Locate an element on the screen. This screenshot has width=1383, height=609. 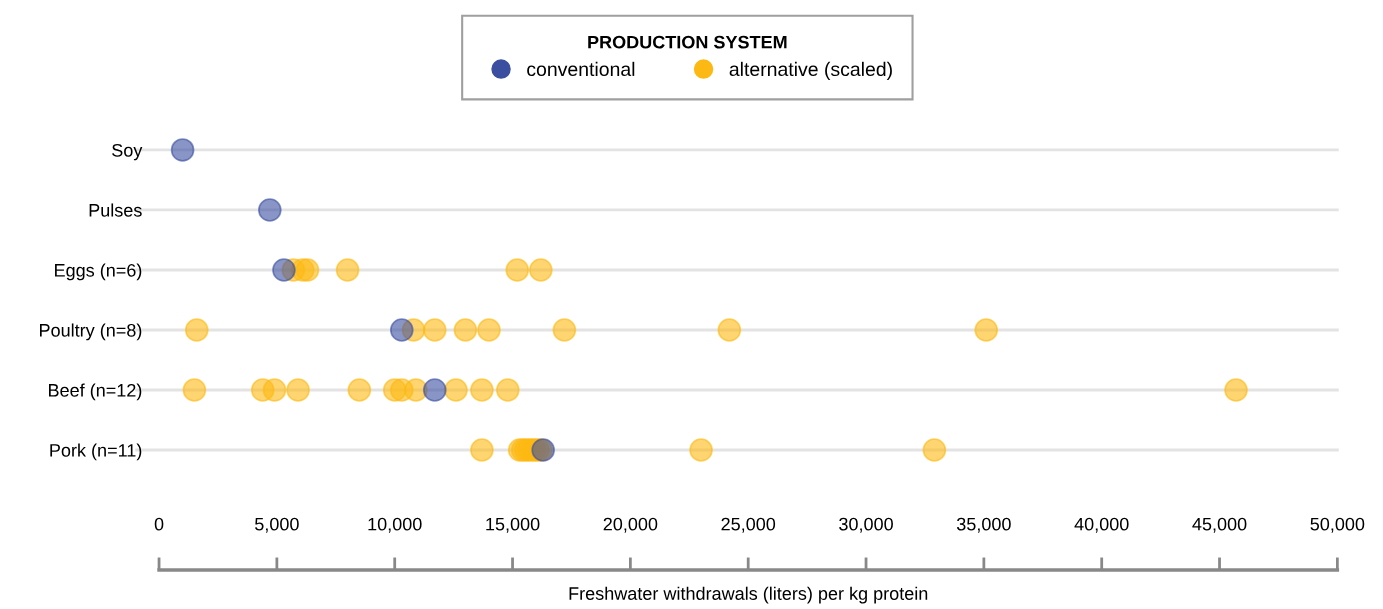
x-tick-label: 15,000 is located at coordinates (513, 525).